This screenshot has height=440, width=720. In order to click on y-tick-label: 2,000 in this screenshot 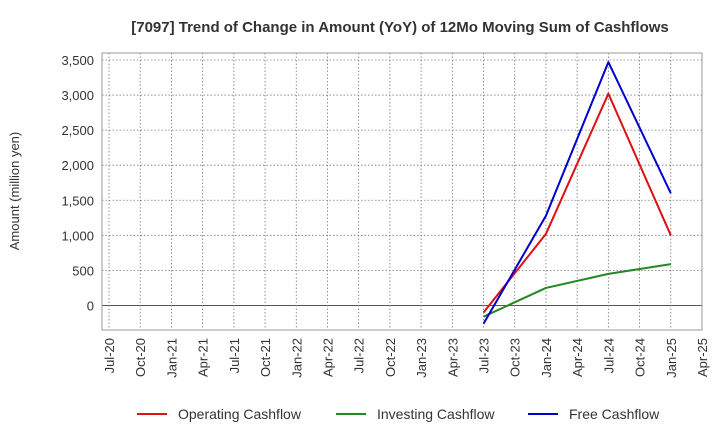, I will do `click(77, 165)`.